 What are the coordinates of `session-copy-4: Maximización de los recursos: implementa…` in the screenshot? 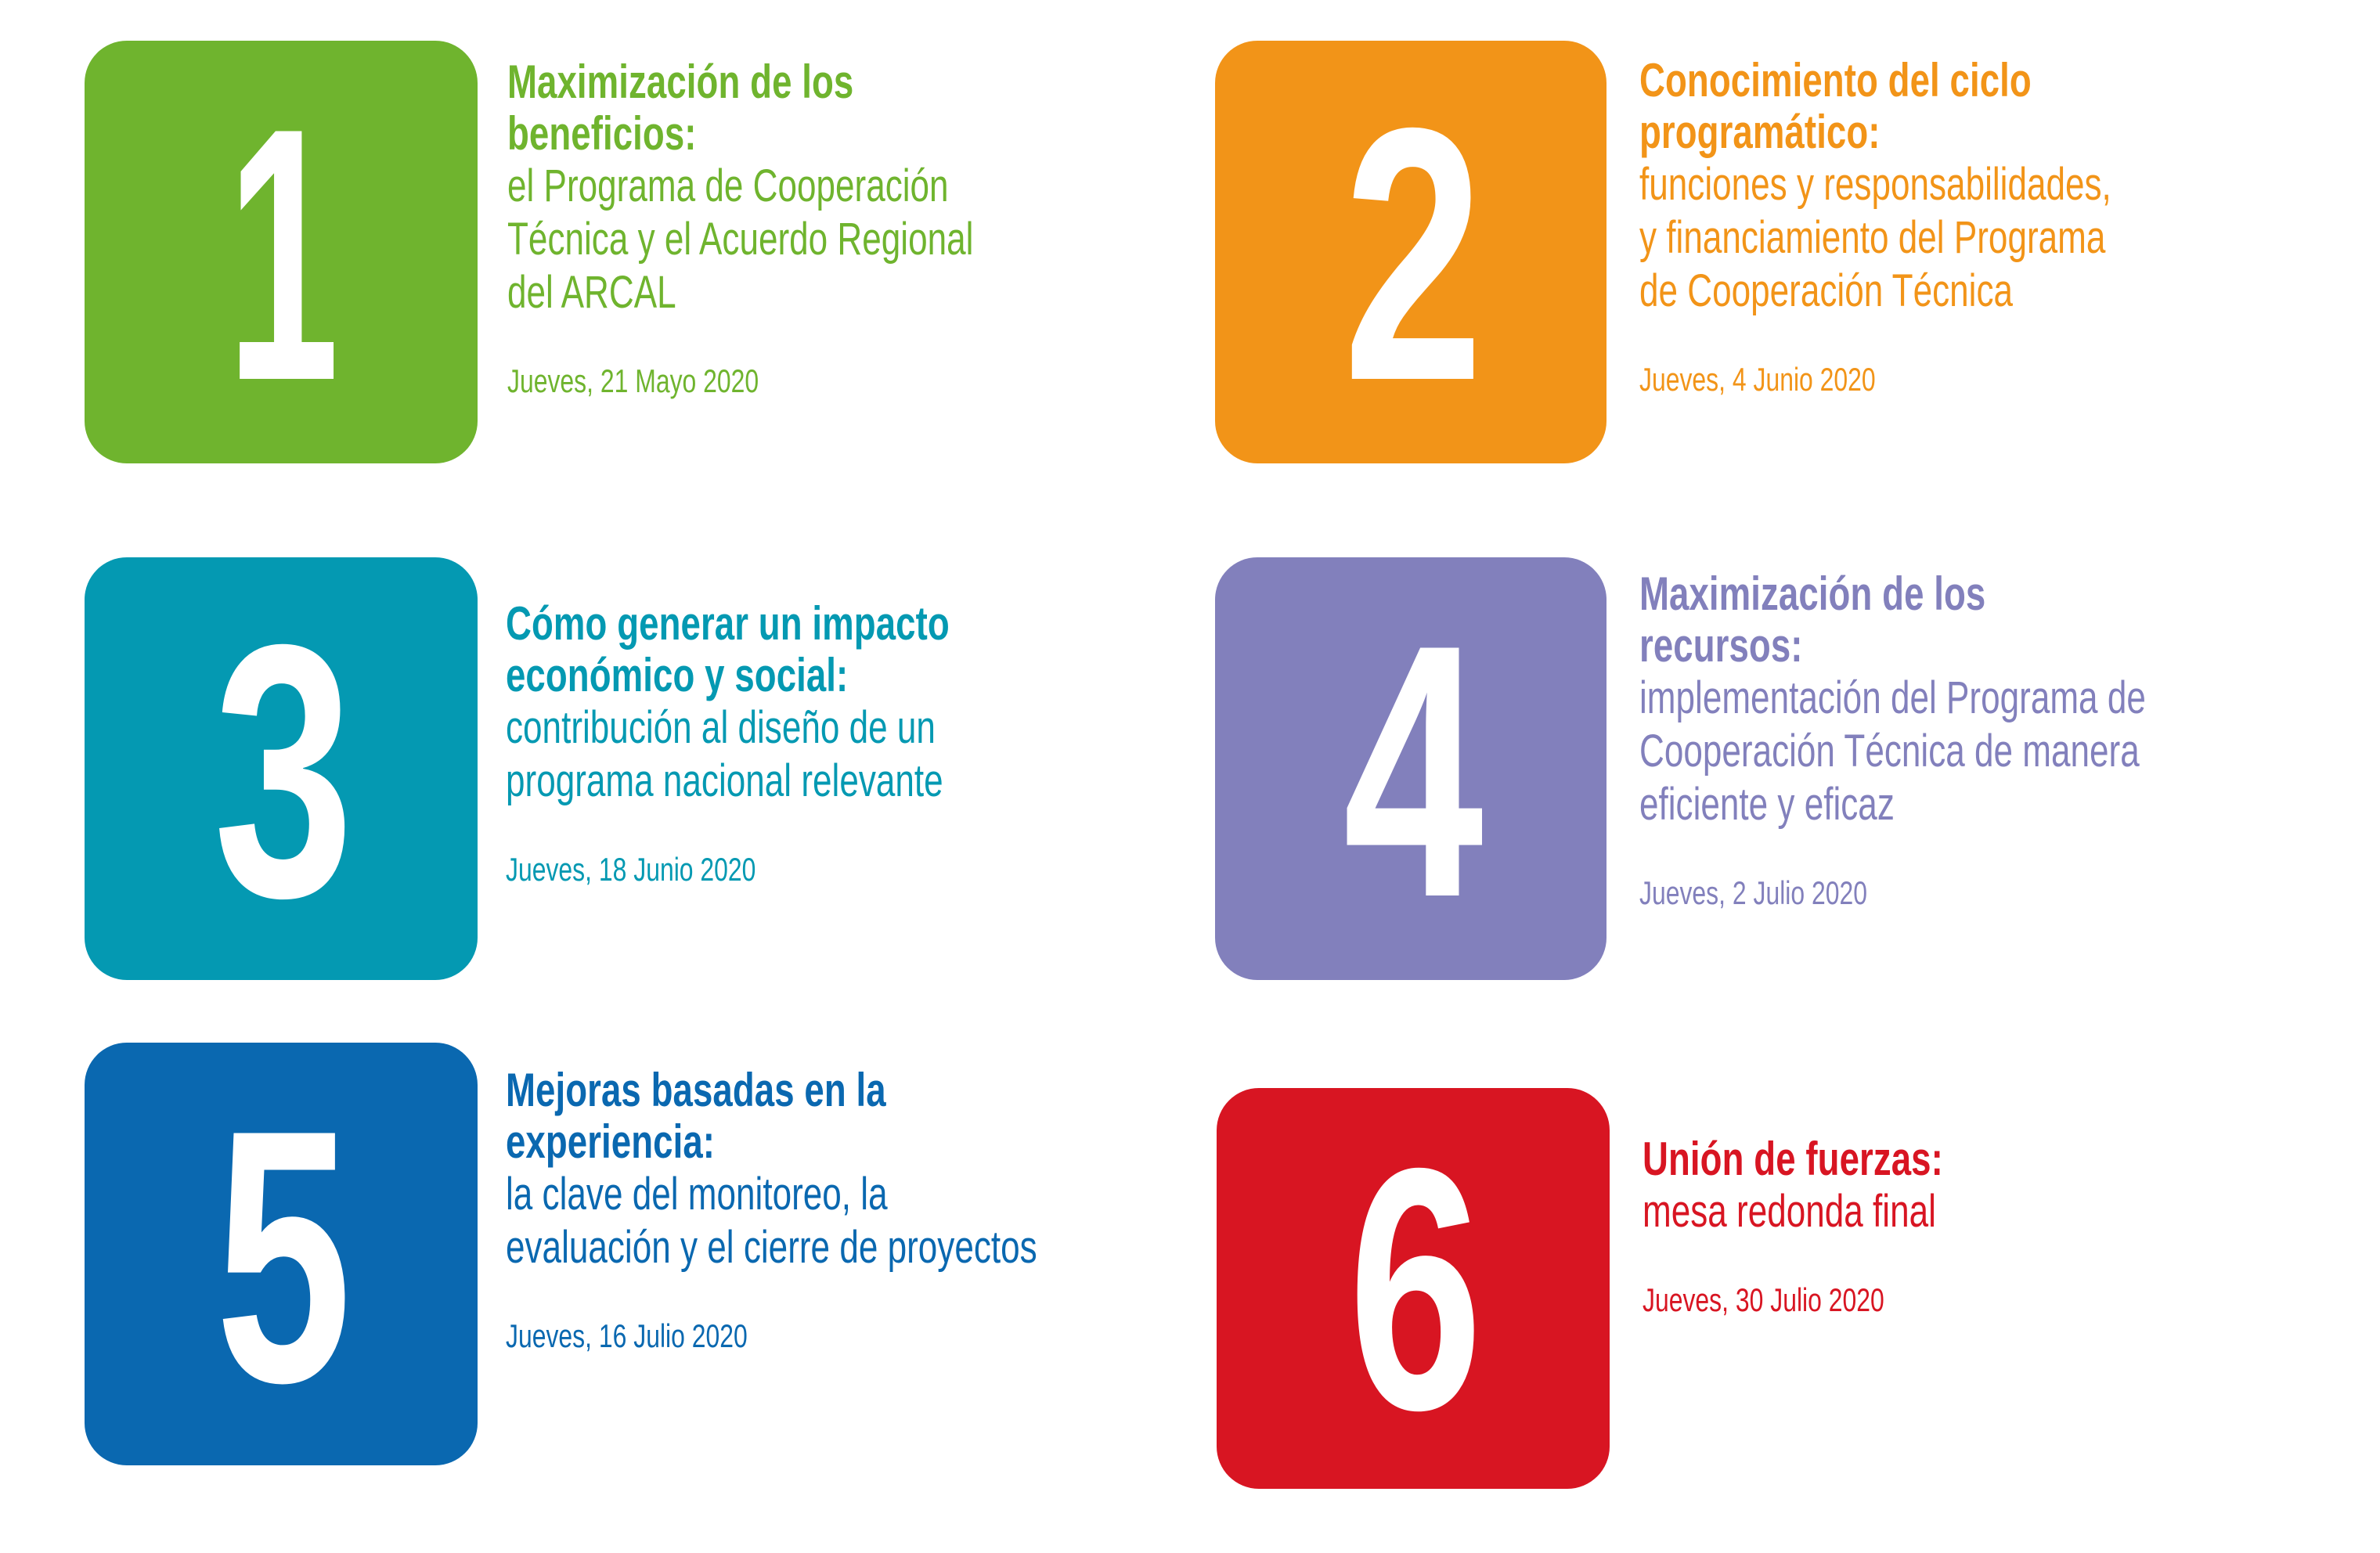 It's located at (1983, 740).